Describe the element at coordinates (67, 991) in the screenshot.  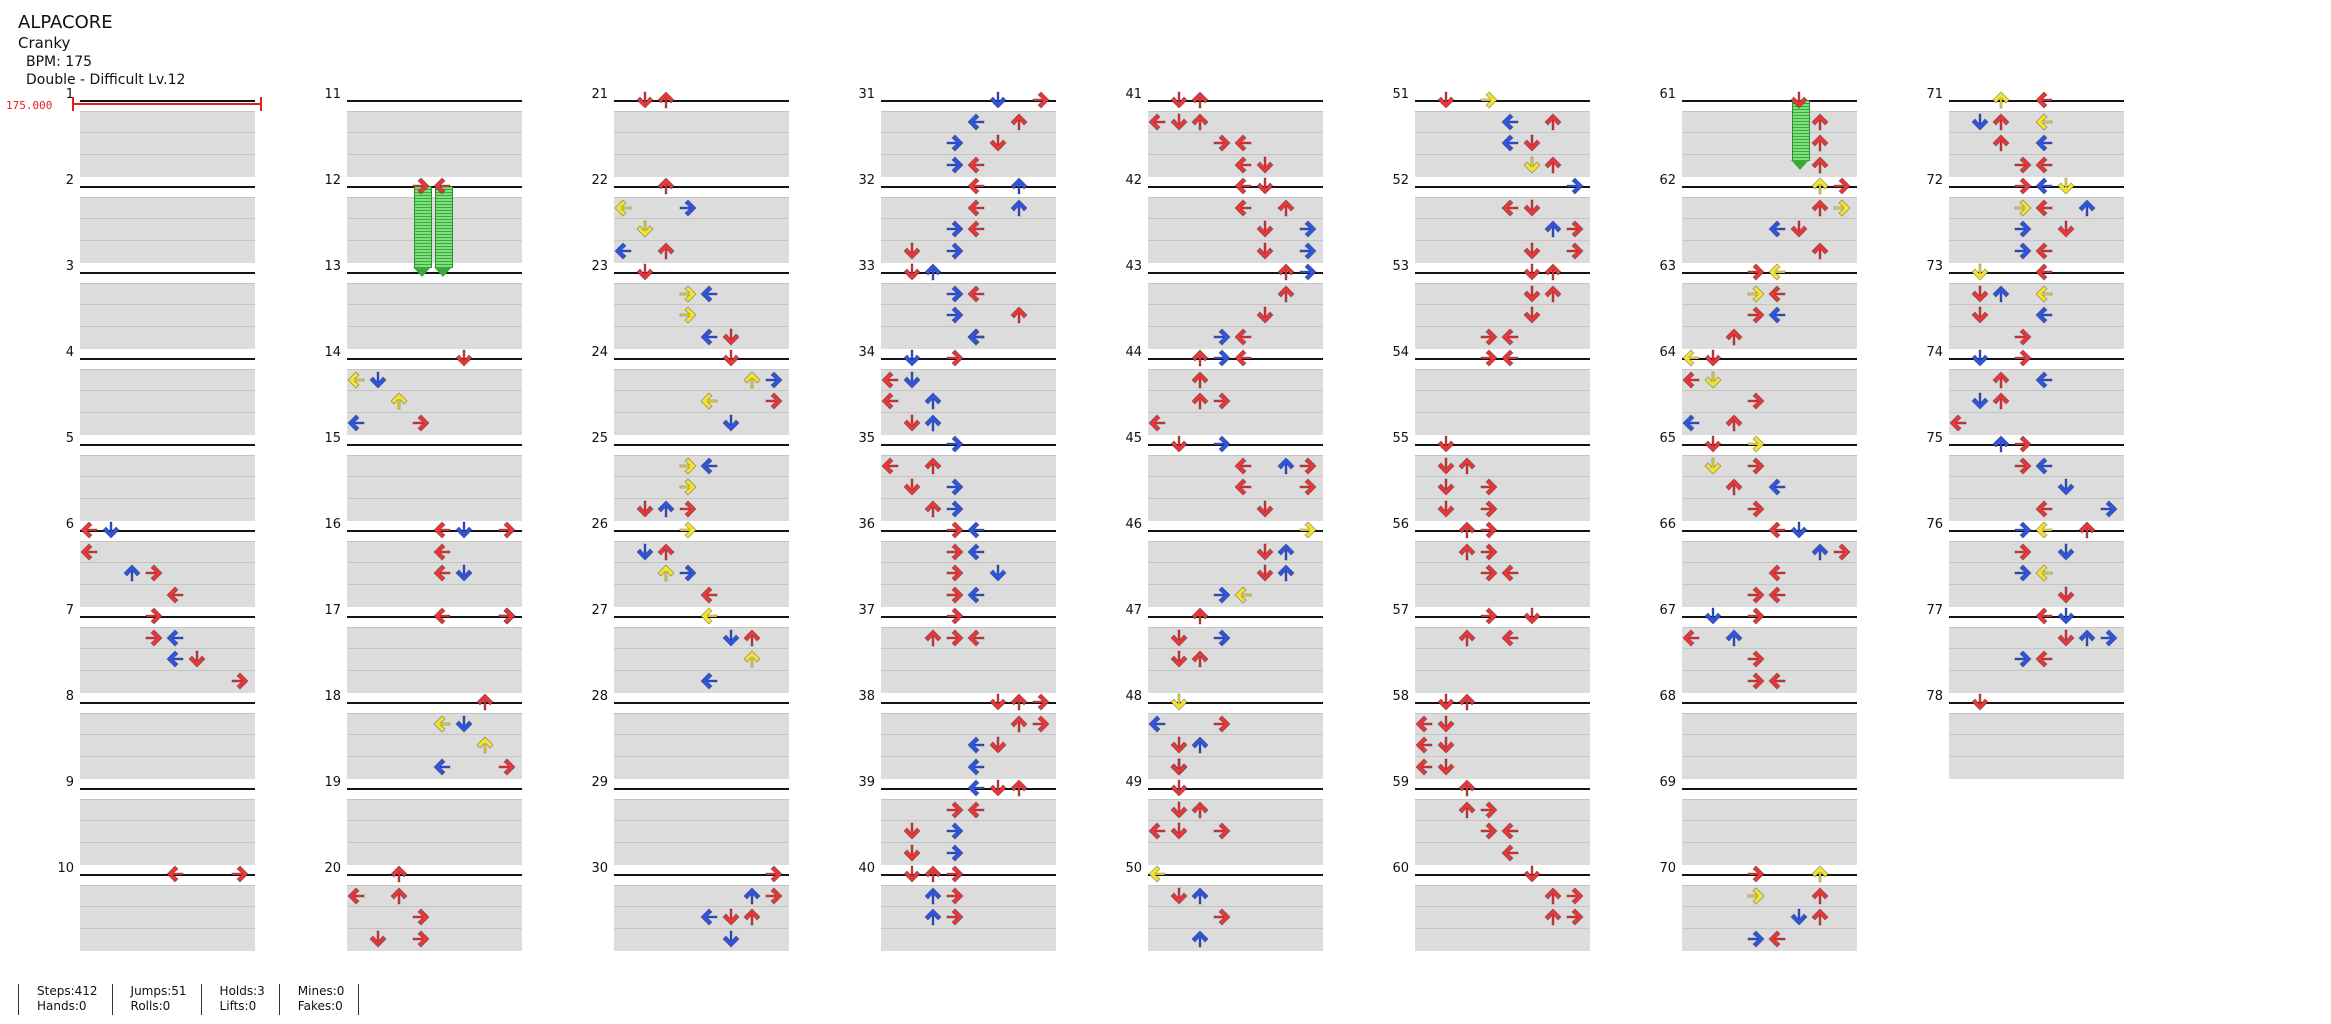
I see `stat-steps: Steps:412` at that location.